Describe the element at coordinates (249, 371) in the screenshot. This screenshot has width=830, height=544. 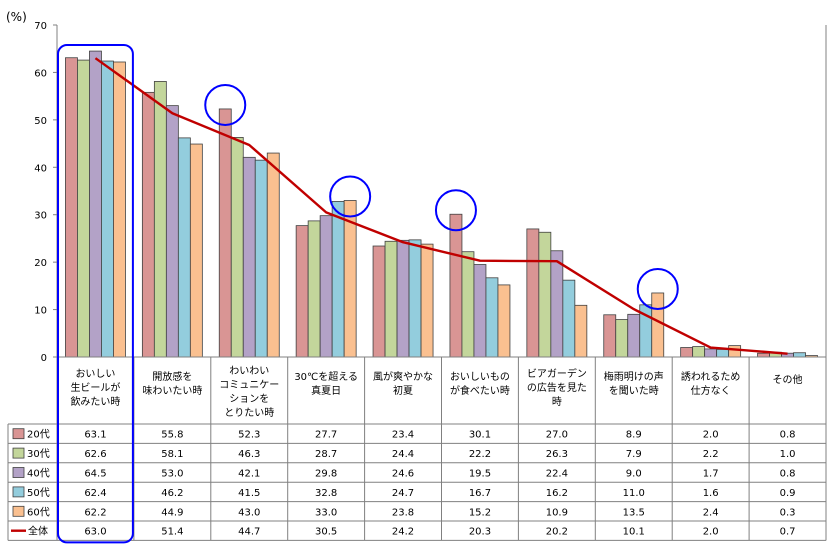
I see `category-label: わいわい` at that location.